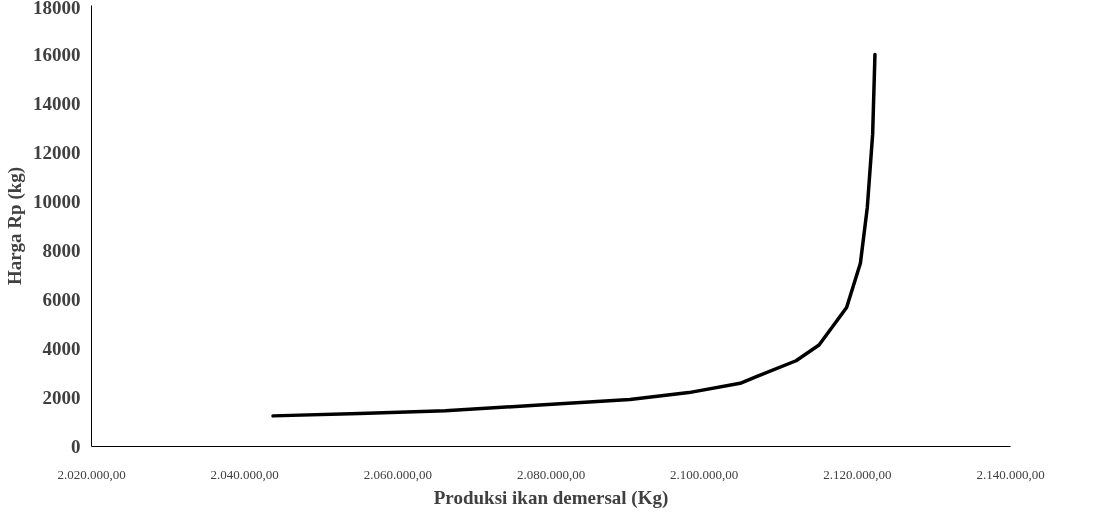 The width and height of the screenshot is (1110, 517). Describe the element at coordinates (76, 446) in the screenshot. I see `y-tick-label: 0` at that location.